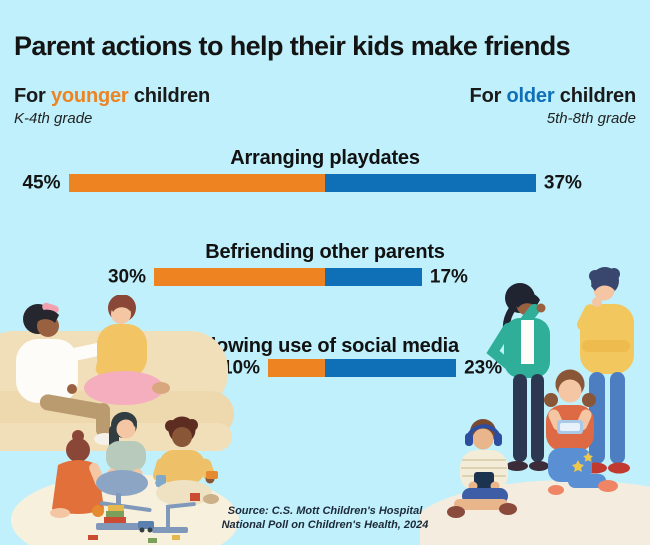  Describe the element at coordinates (144, 518) in the screenshot. I see `toy-blocks` at that location.